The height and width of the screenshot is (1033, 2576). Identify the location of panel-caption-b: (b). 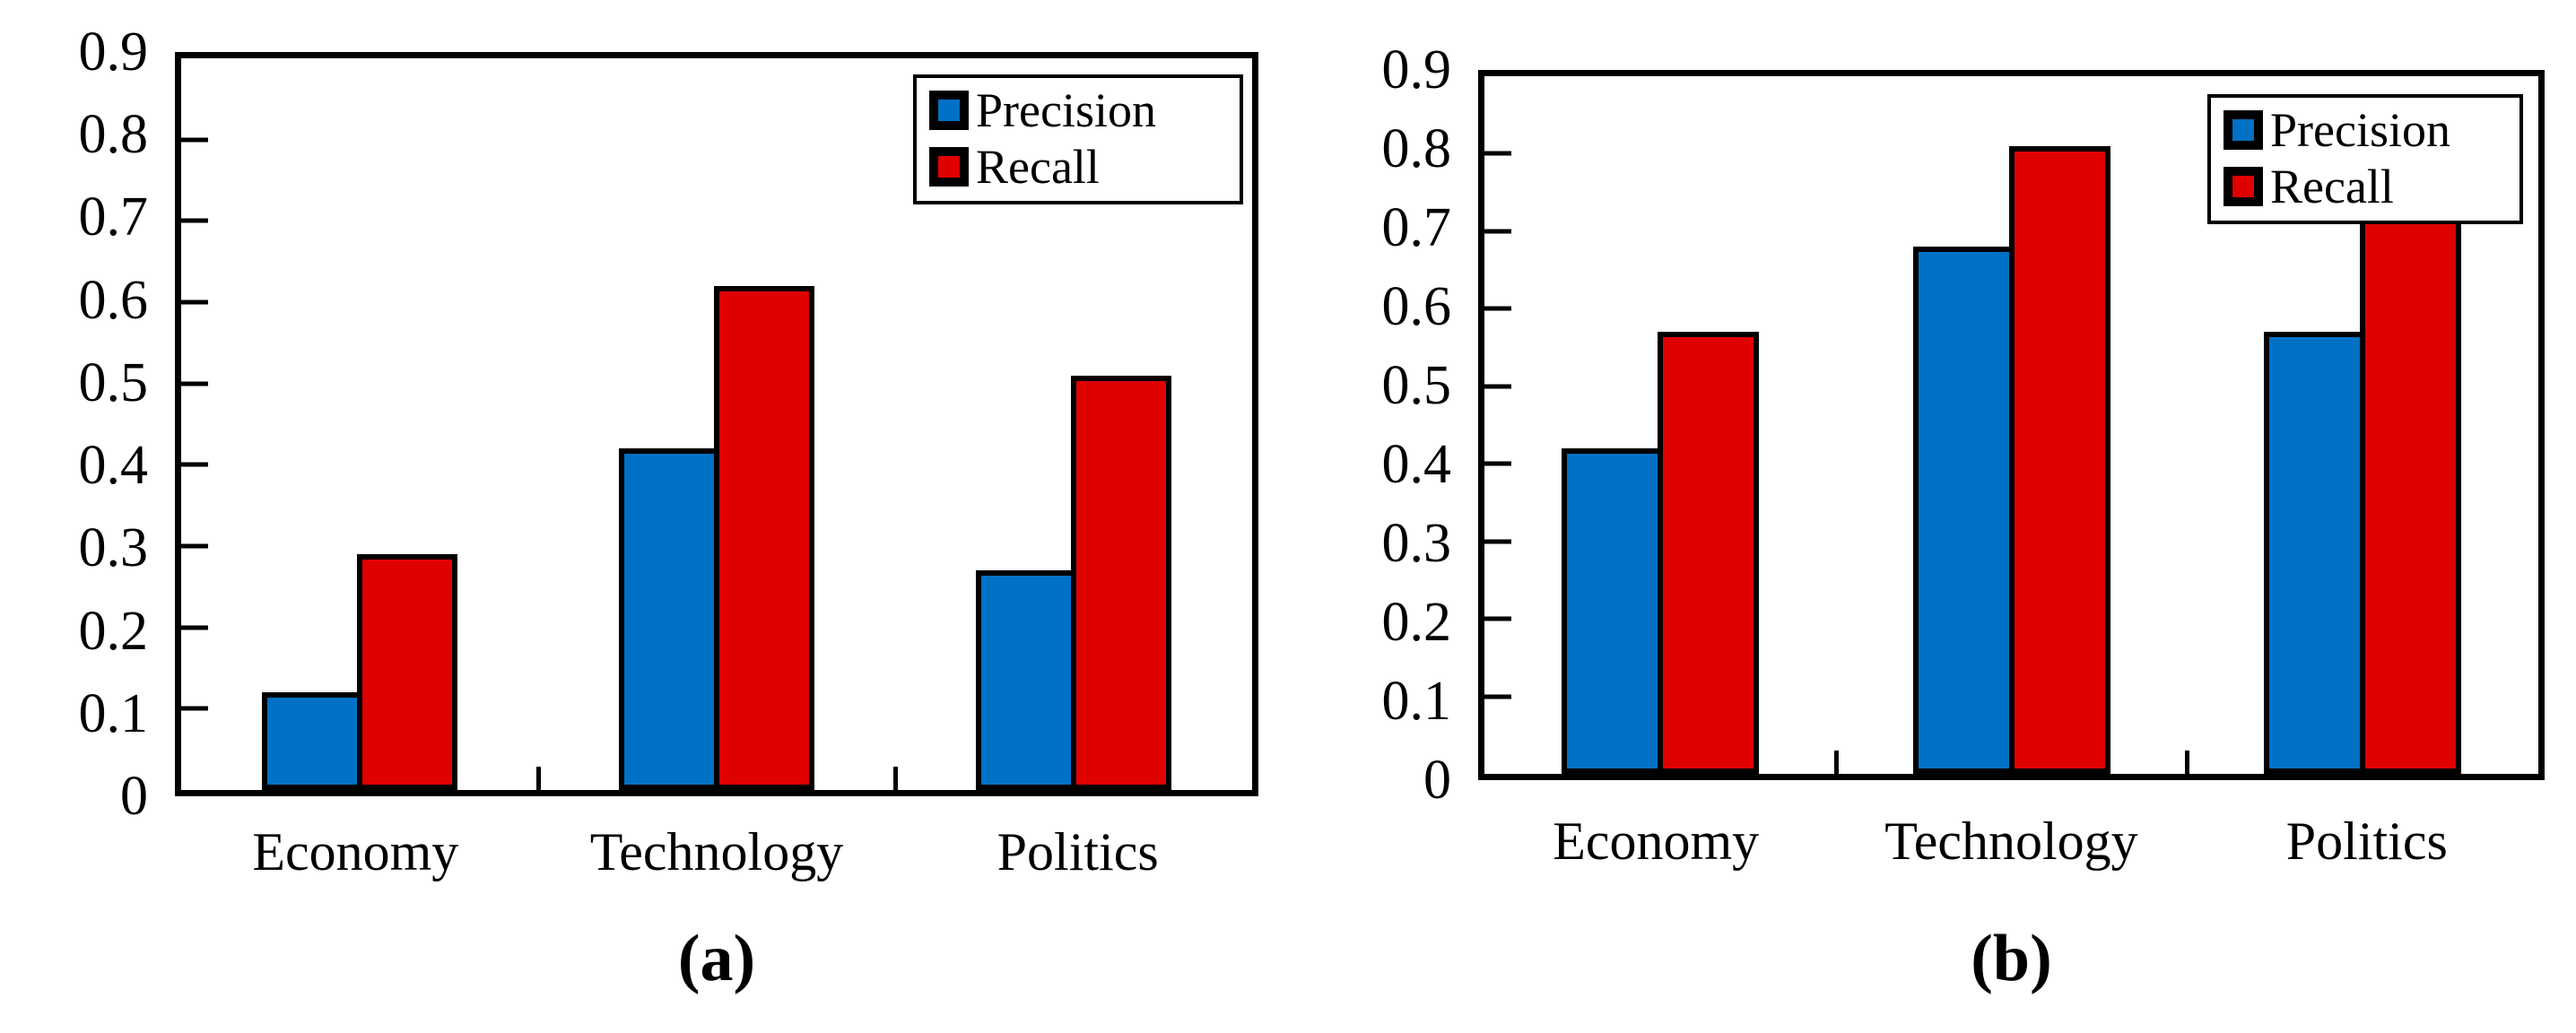
(2011, 958).